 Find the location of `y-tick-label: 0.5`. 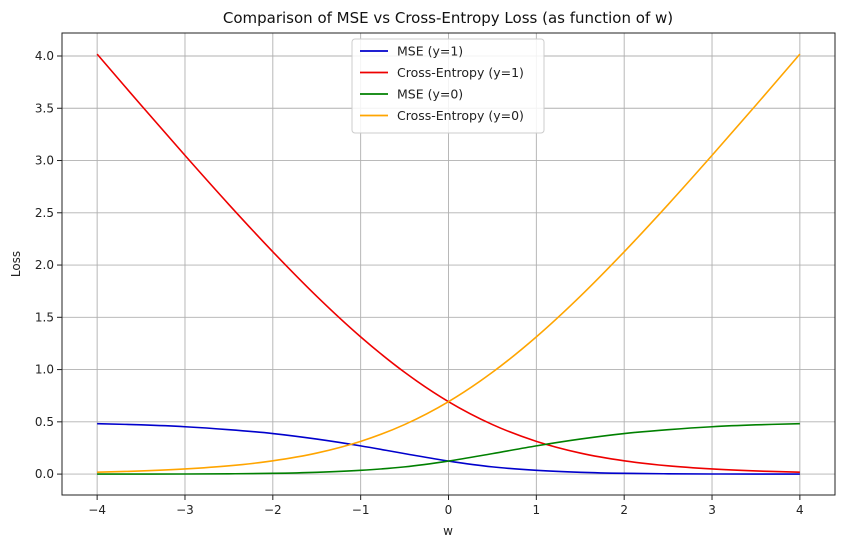

y-tick-label: 0.5 is located at coordinates (44, 422).